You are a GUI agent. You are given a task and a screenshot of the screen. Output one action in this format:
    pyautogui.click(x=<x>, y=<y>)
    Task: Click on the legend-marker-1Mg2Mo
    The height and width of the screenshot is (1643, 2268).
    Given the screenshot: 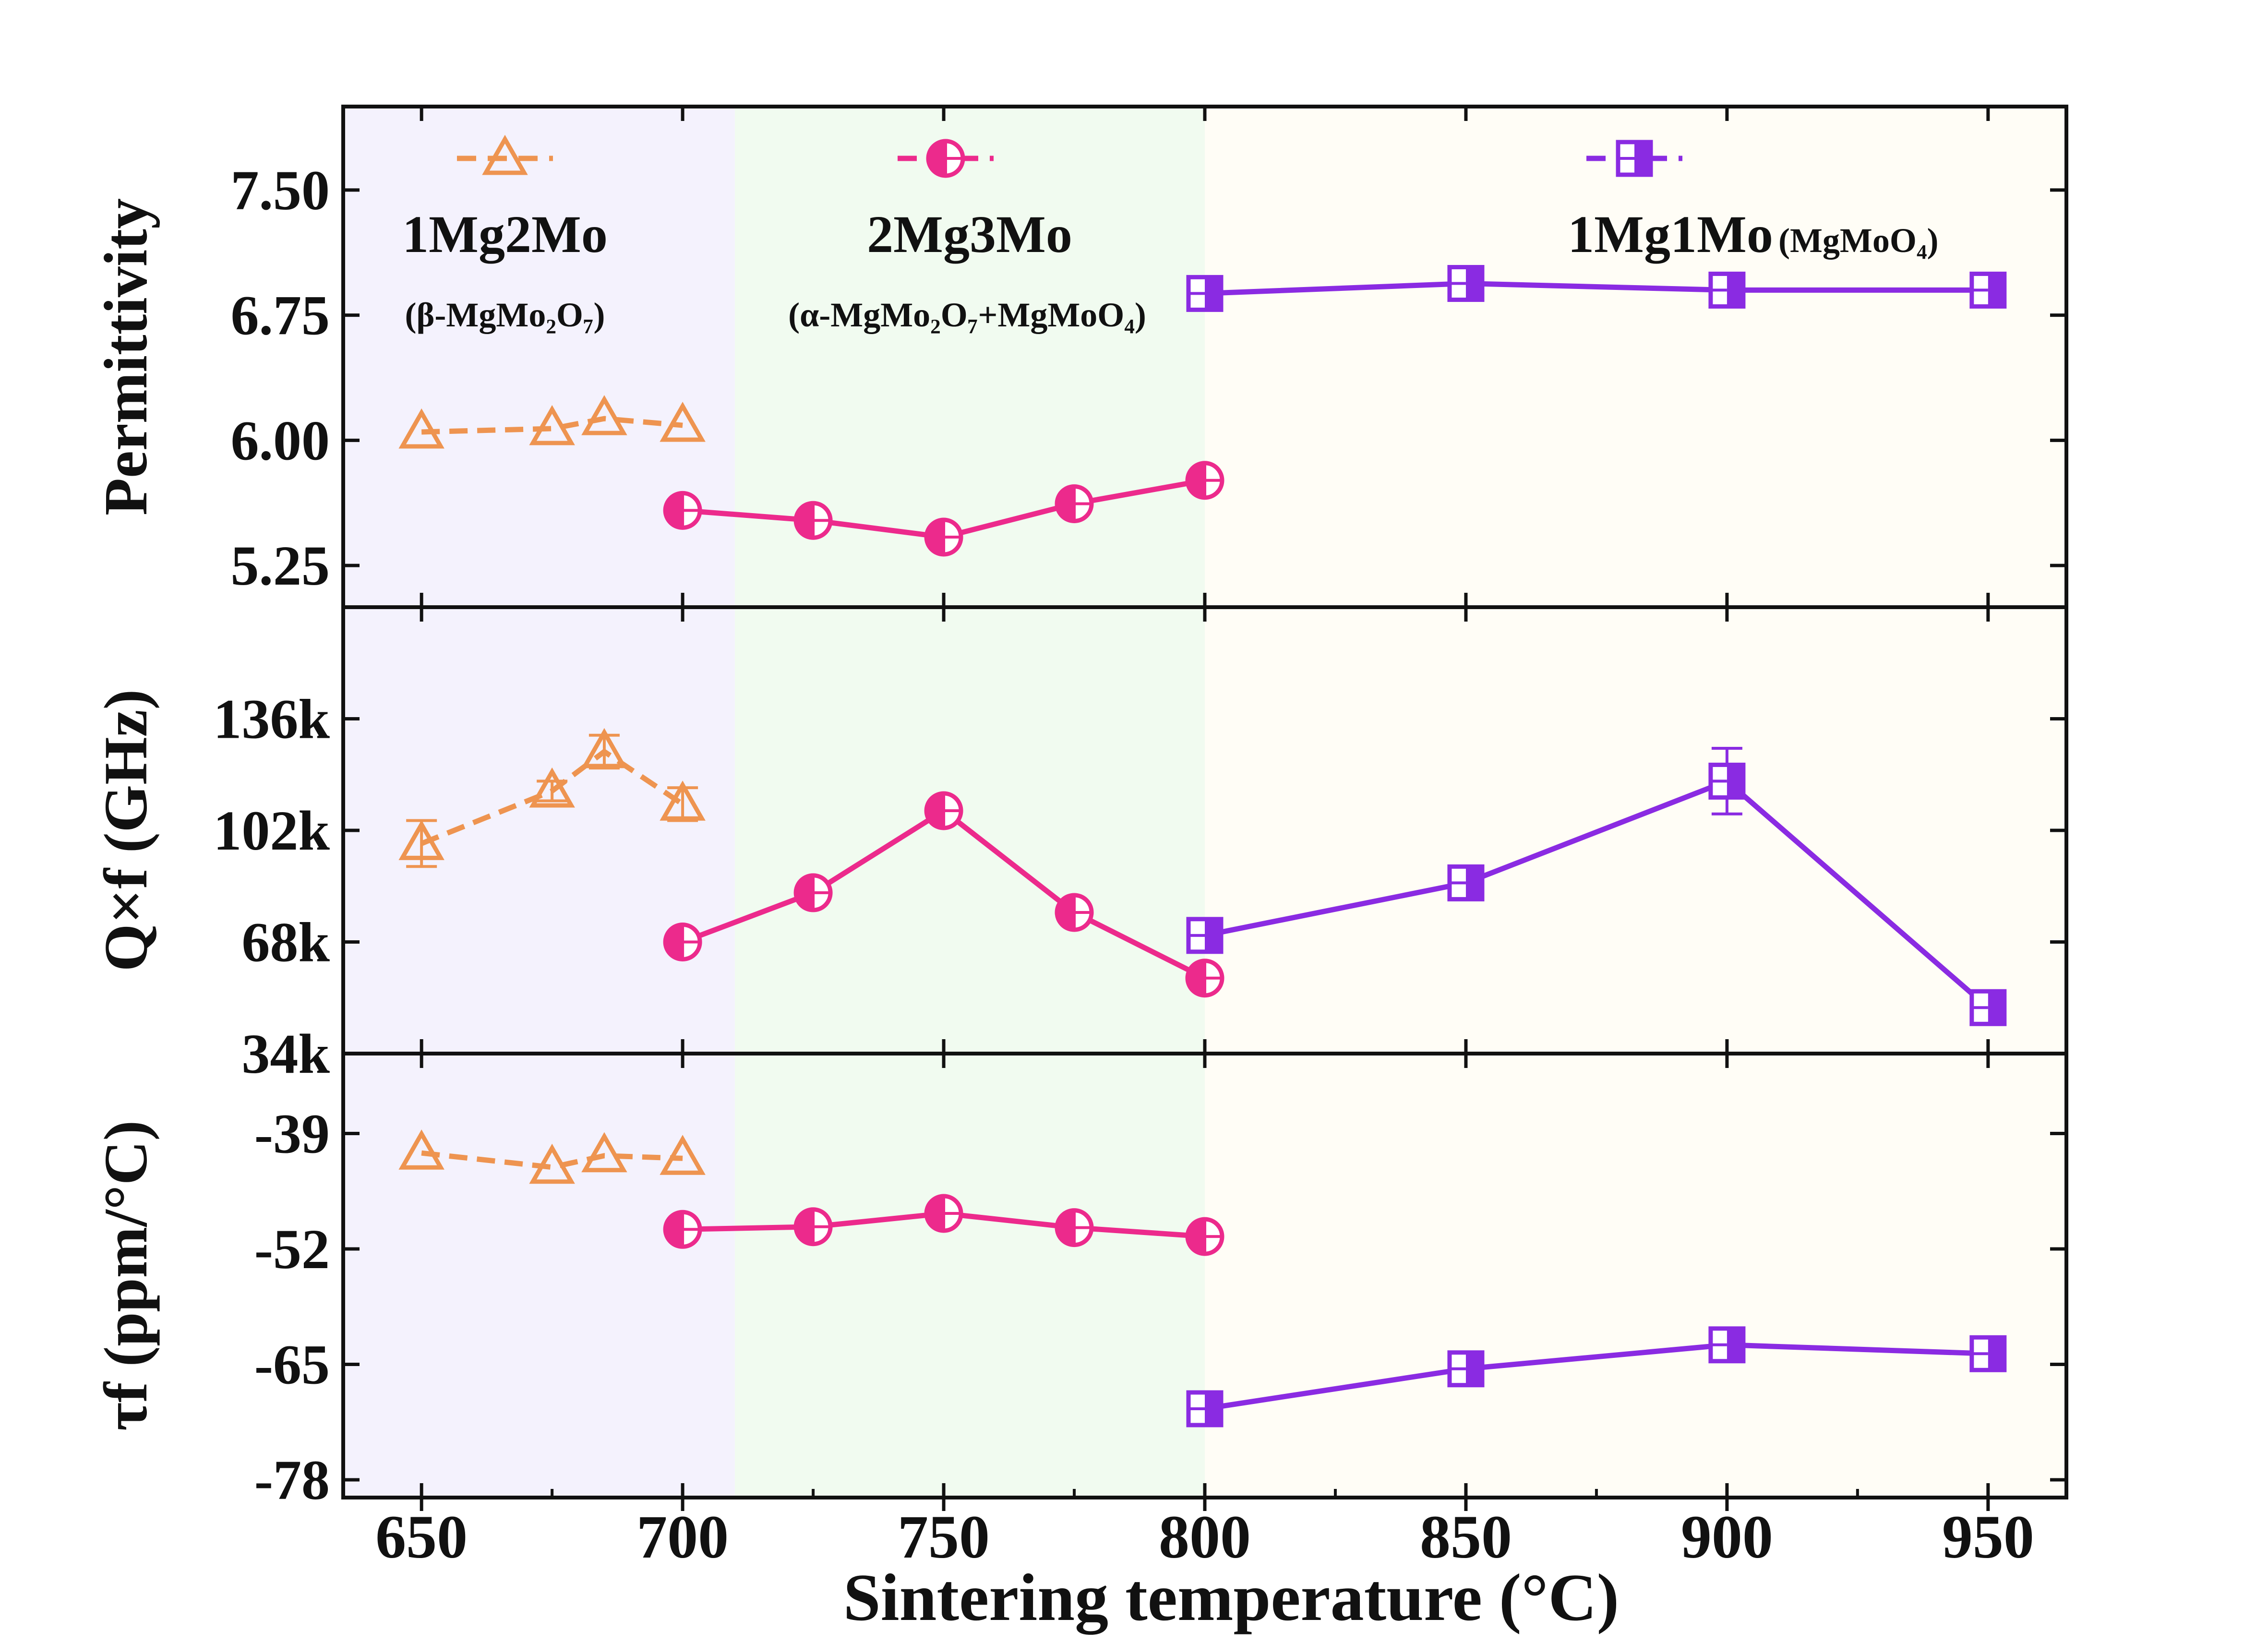 What is the action you would take?
    pyautogui.click(x=505, y=154)
    